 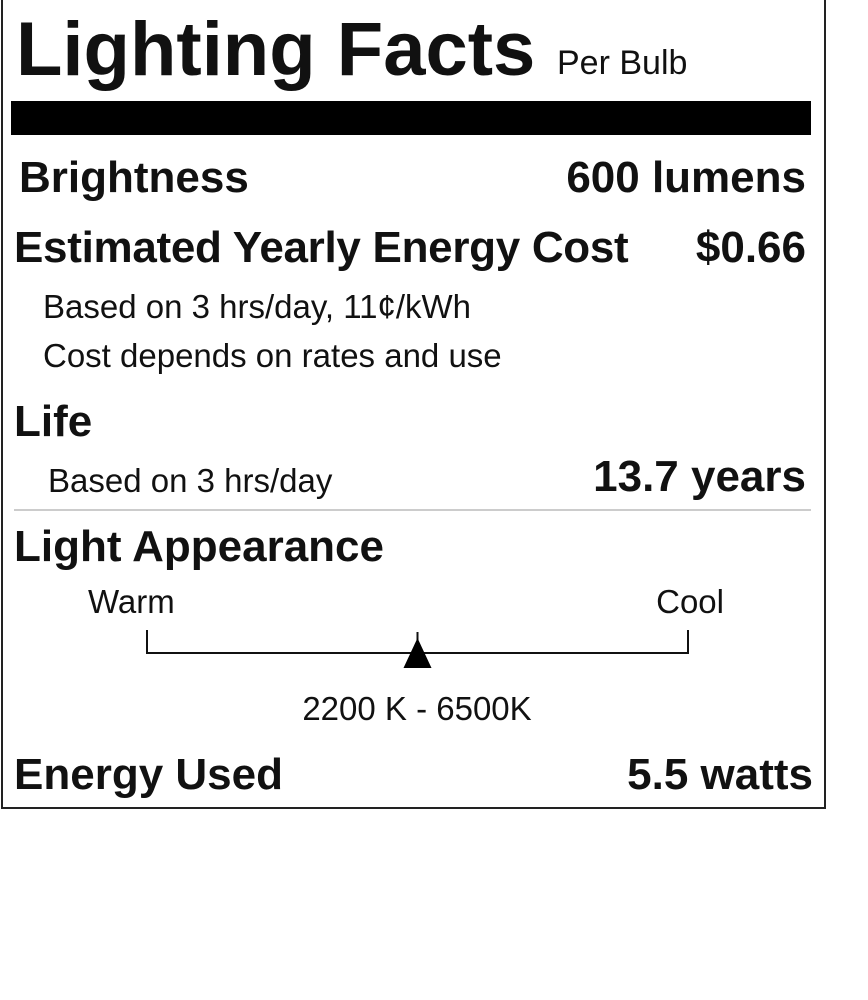 I want to click on cool-label: Cool, so click(x=690, y=601).